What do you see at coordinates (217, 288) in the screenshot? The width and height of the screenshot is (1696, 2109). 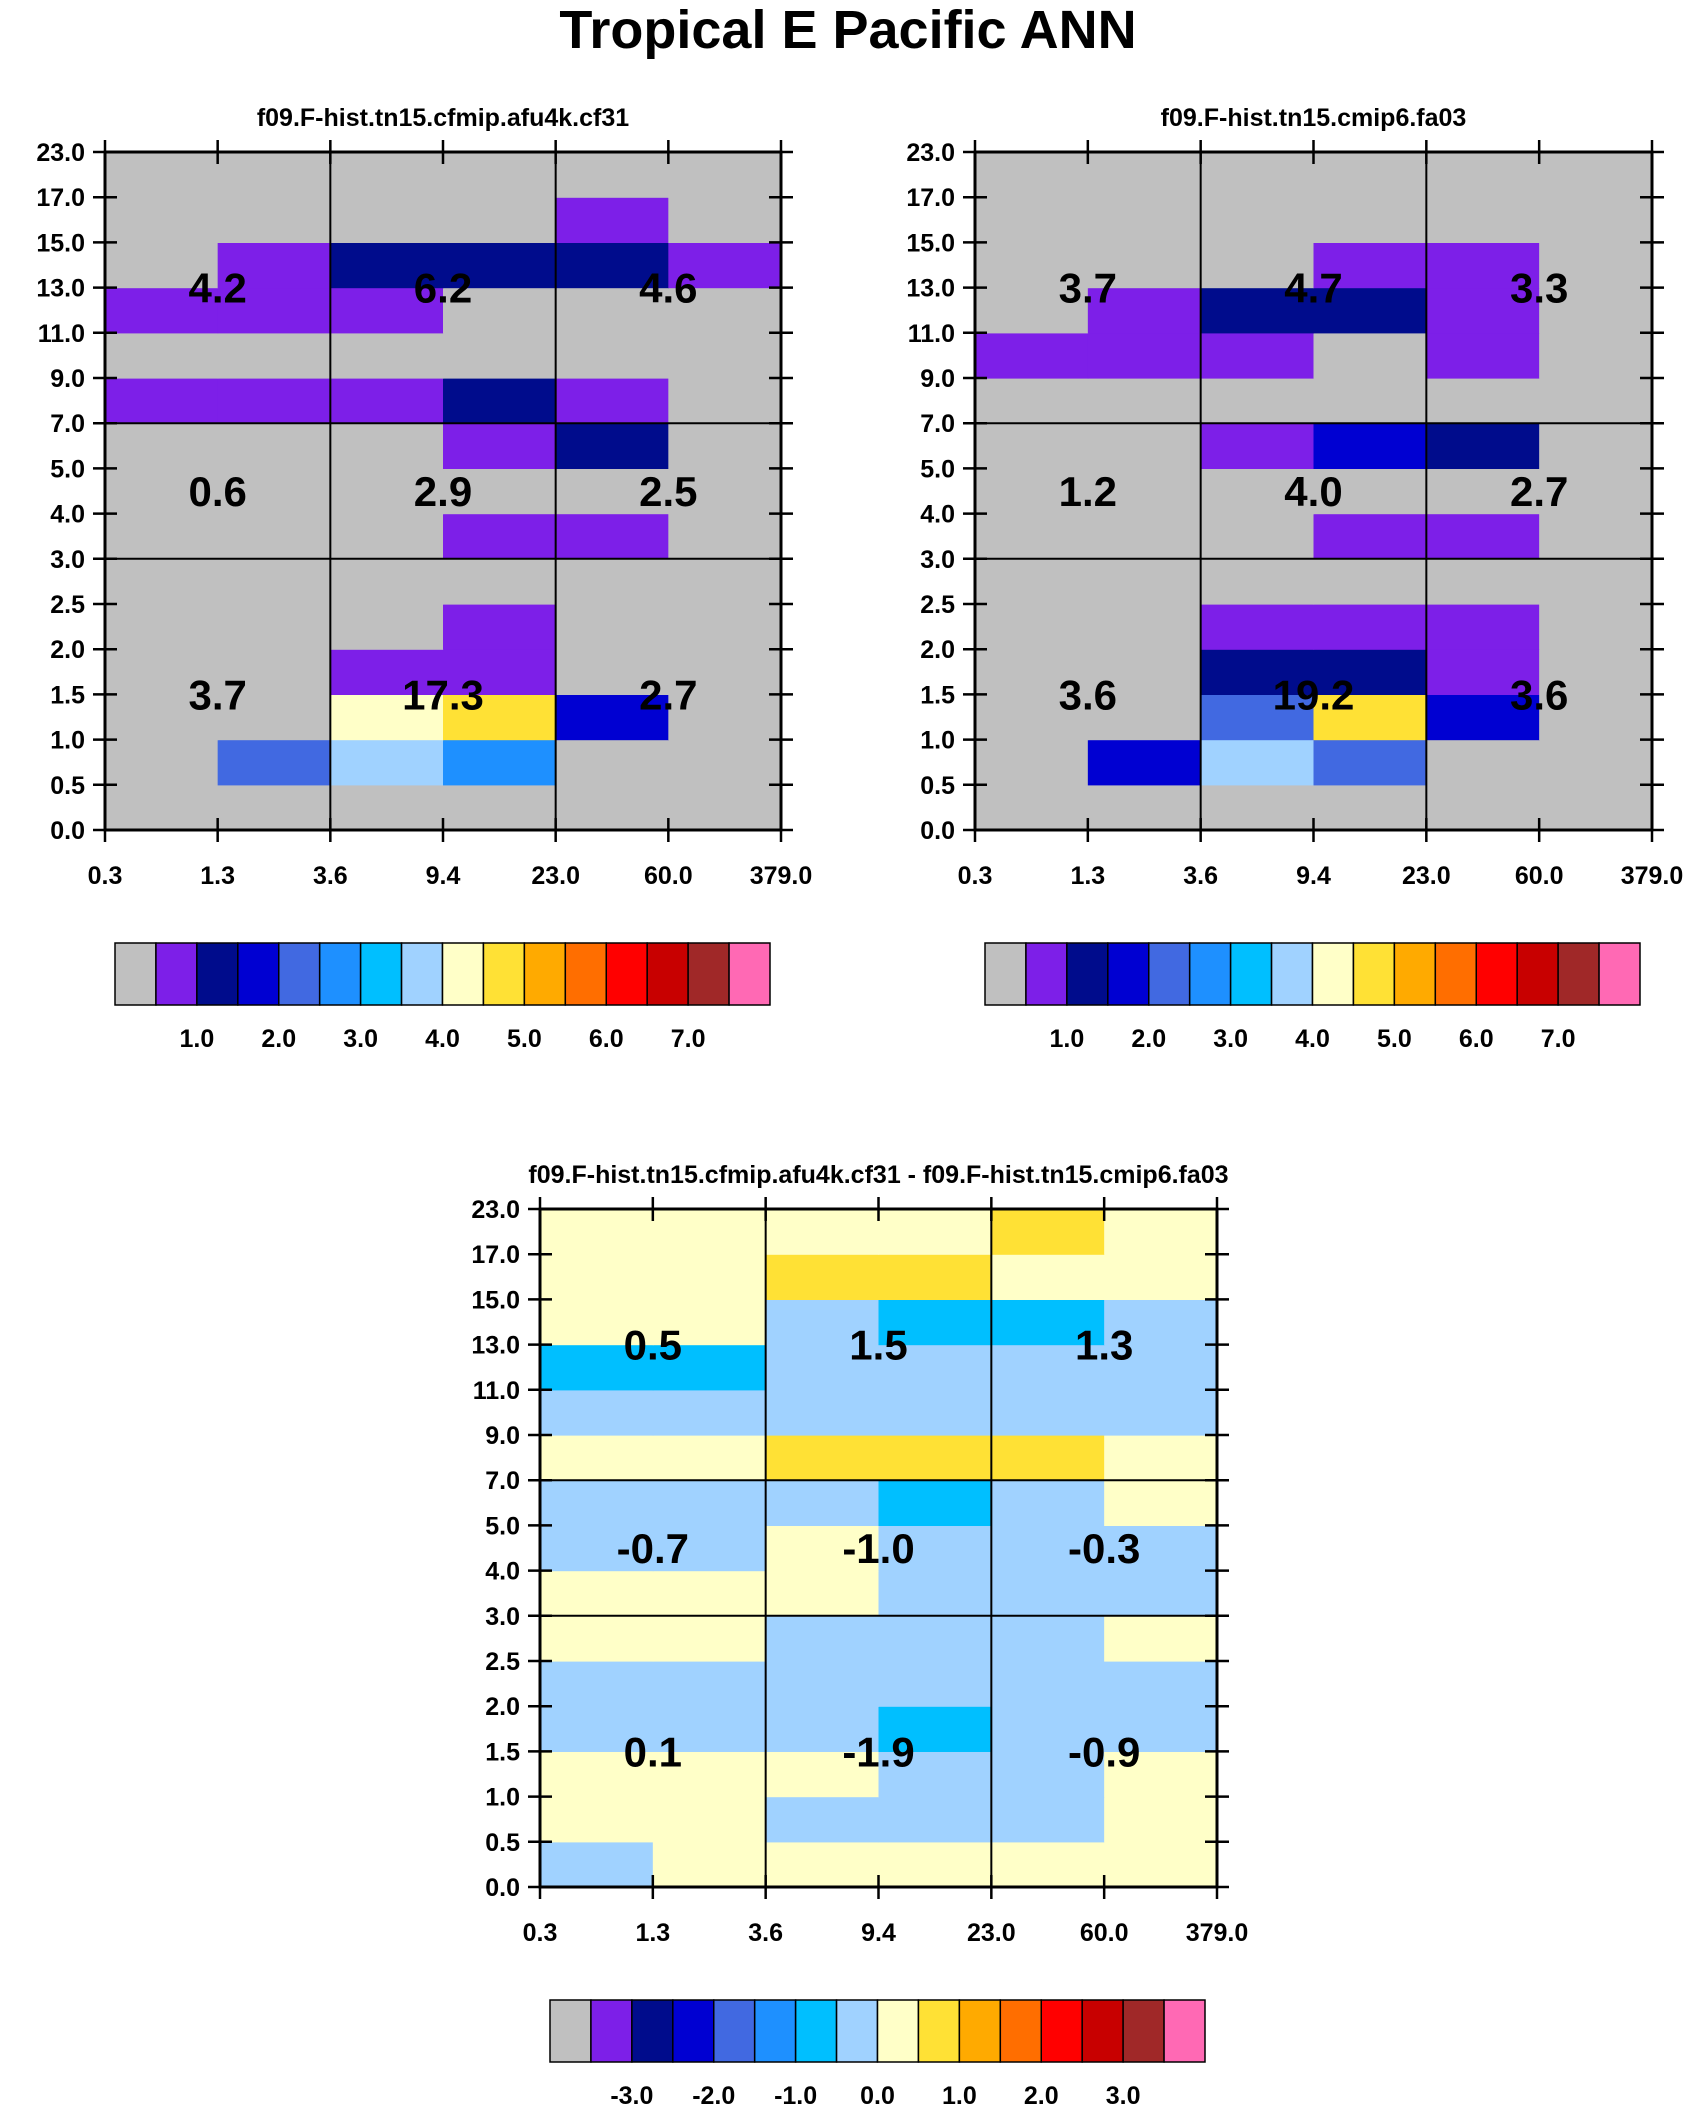 I see `box-value-label: 4.2` at bounding box center [217, 288].